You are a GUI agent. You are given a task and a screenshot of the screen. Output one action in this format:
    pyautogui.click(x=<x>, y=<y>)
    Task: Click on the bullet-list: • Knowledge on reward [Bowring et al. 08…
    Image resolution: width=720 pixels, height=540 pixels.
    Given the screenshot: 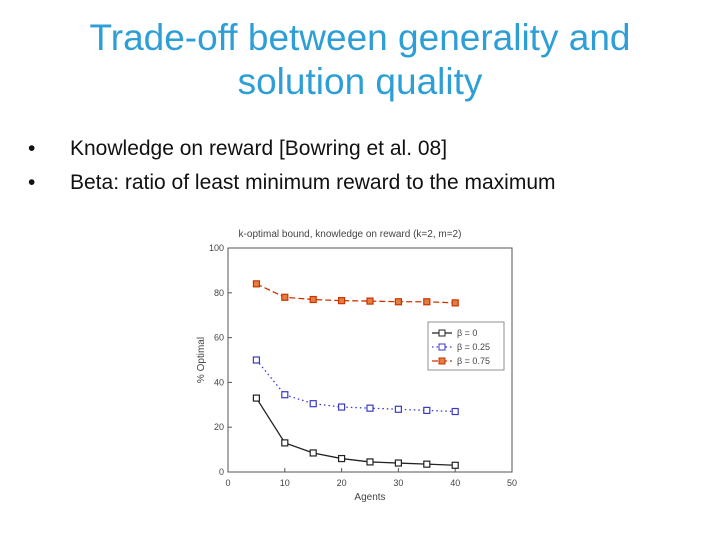 What is the action you would take?
    pyautogui.click(x=363, y=166)
    